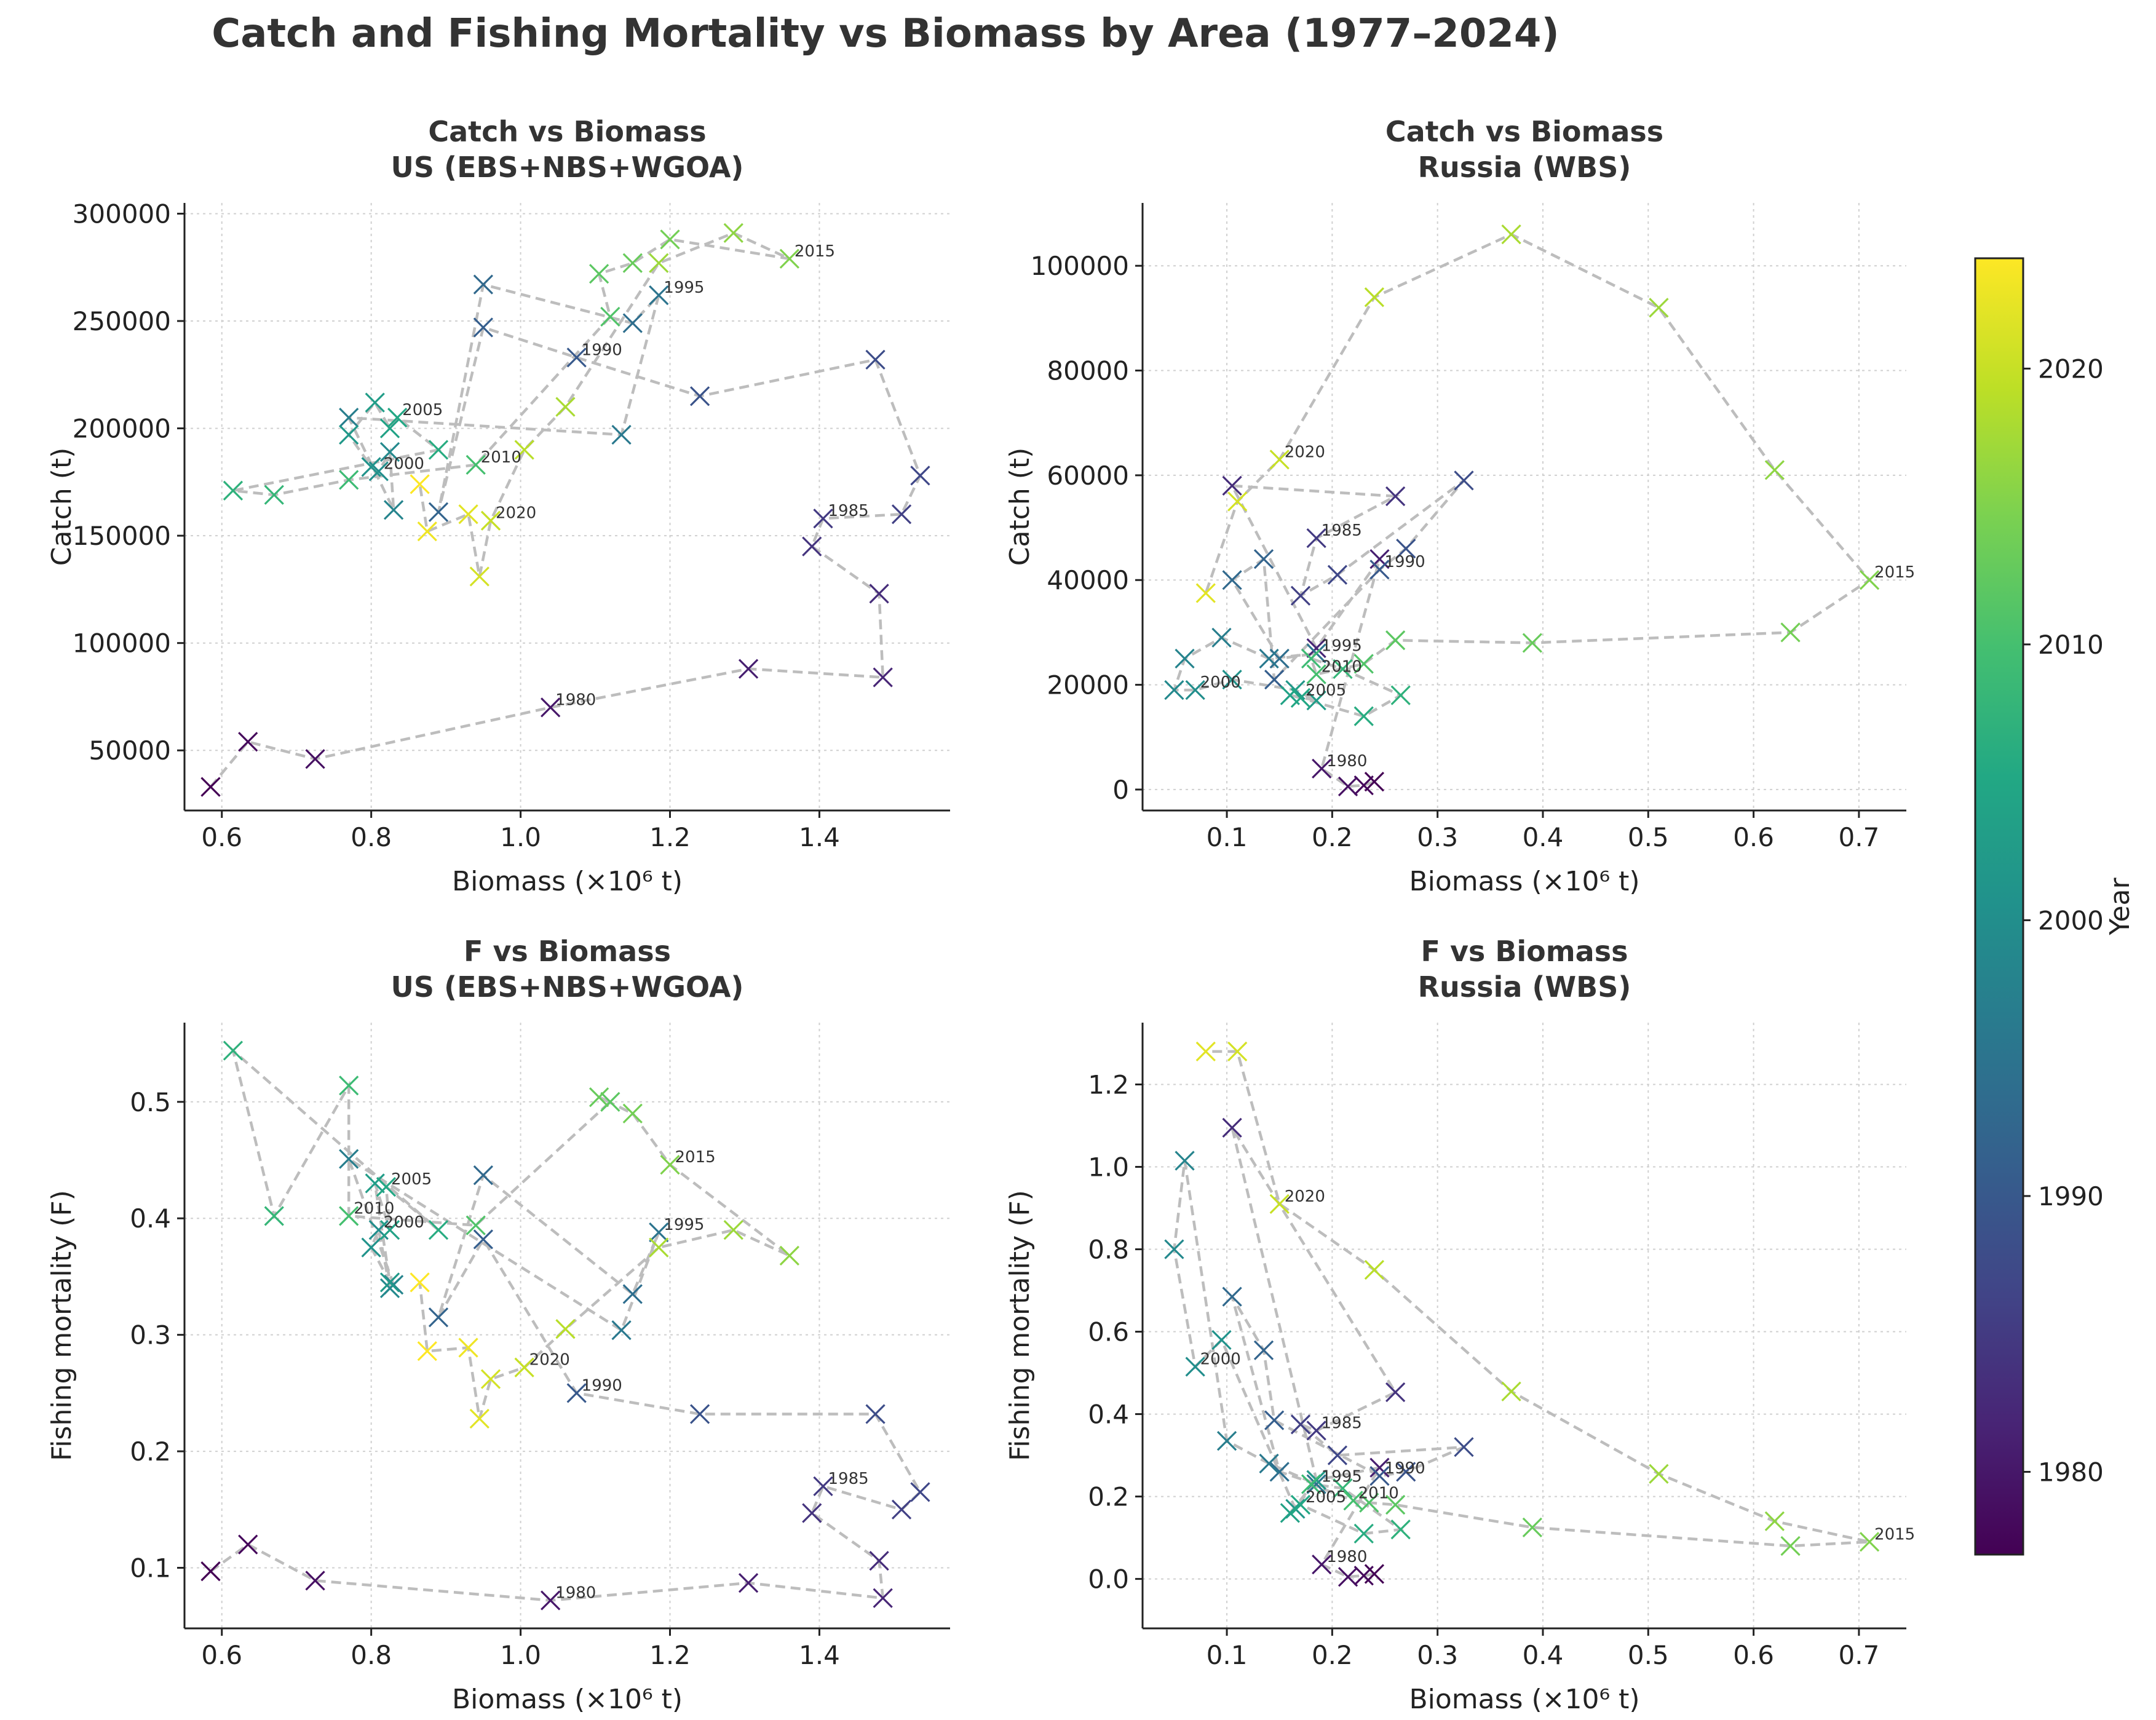  I want to click on point-marker-2019, so click(524, 450).